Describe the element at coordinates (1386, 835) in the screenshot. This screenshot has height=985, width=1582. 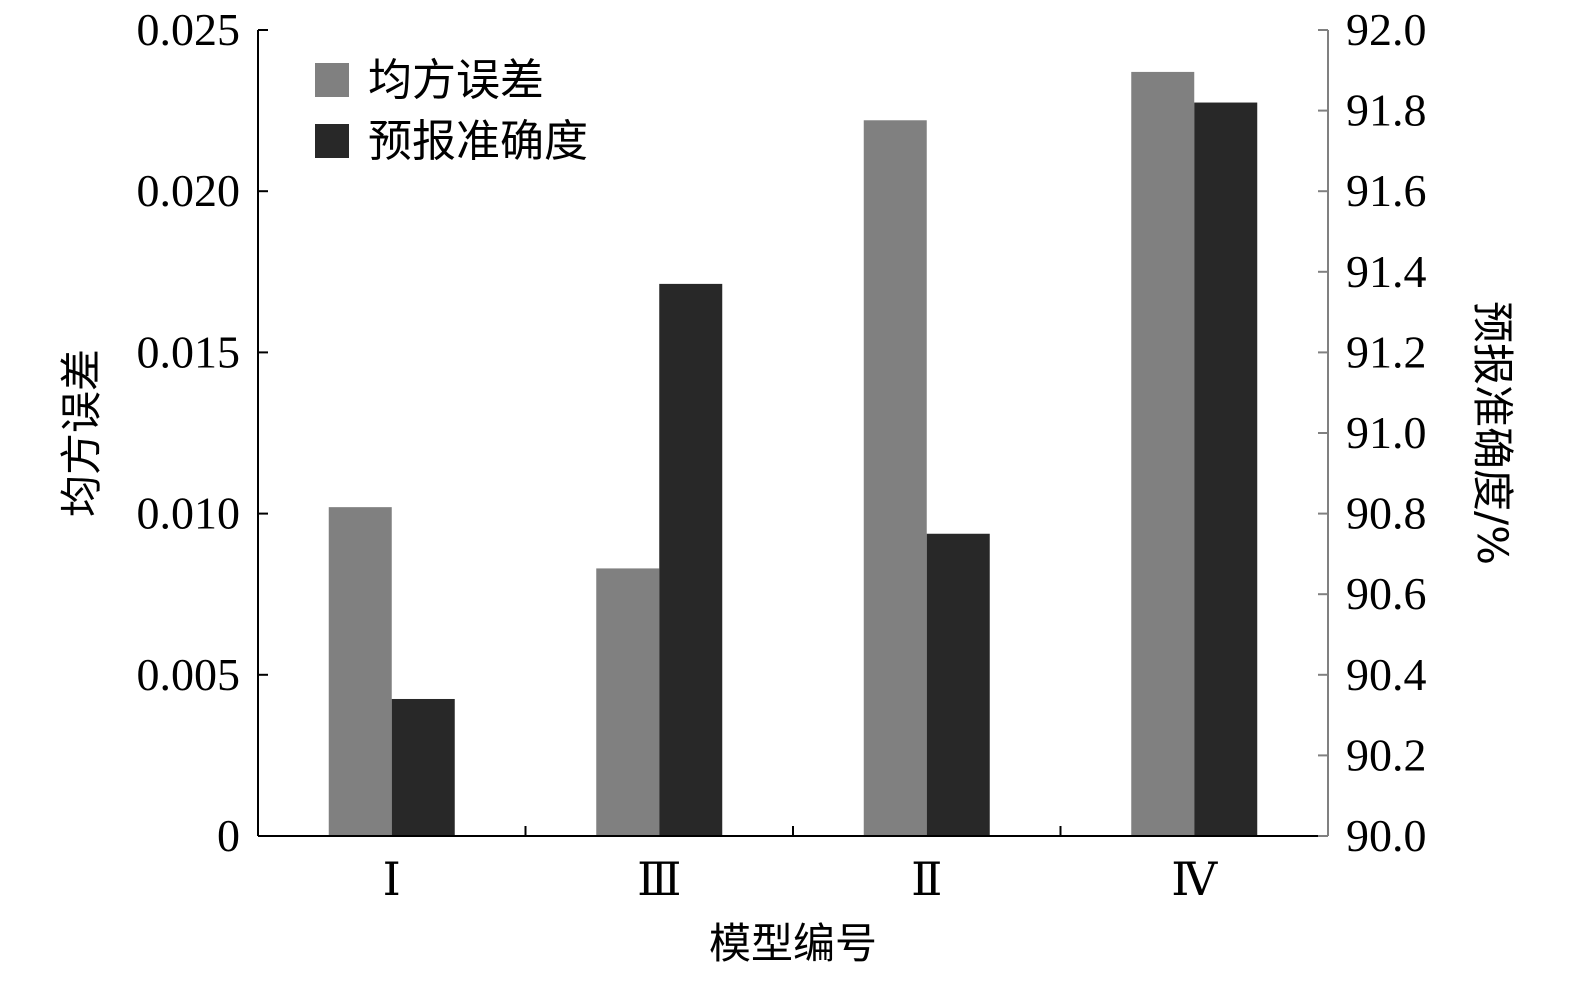
I see `right-tick-label: 90.0` at that location.